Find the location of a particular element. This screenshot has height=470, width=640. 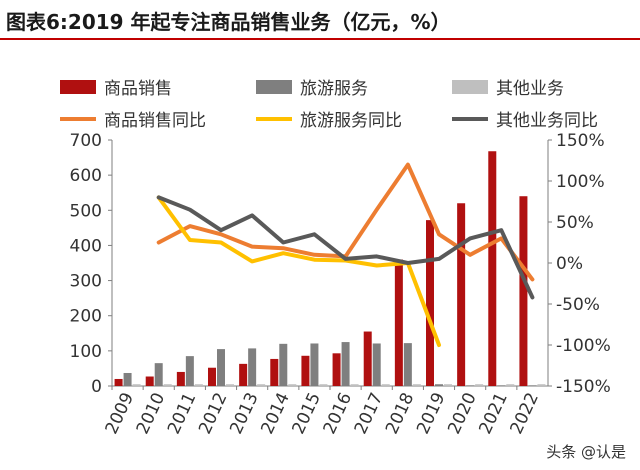

title-bar: 图表6:2019 年起专注商品销售业务（亿元，%） is located at coordinates (320, 20).